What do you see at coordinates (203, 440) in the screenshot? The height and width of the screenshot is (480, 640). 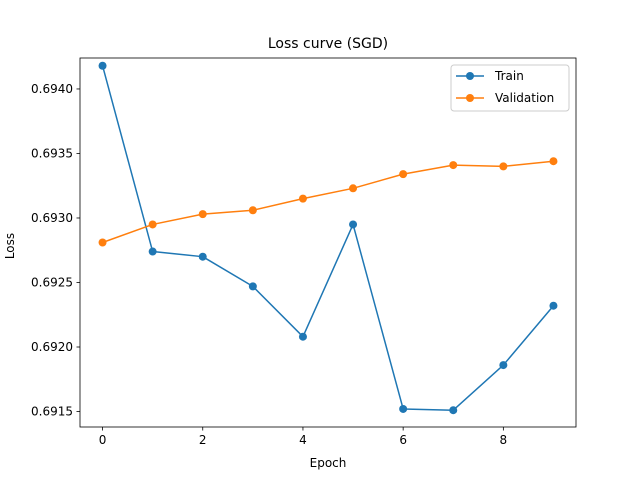 I see `x-tick-label: 2` at bounding box center [203, 440].